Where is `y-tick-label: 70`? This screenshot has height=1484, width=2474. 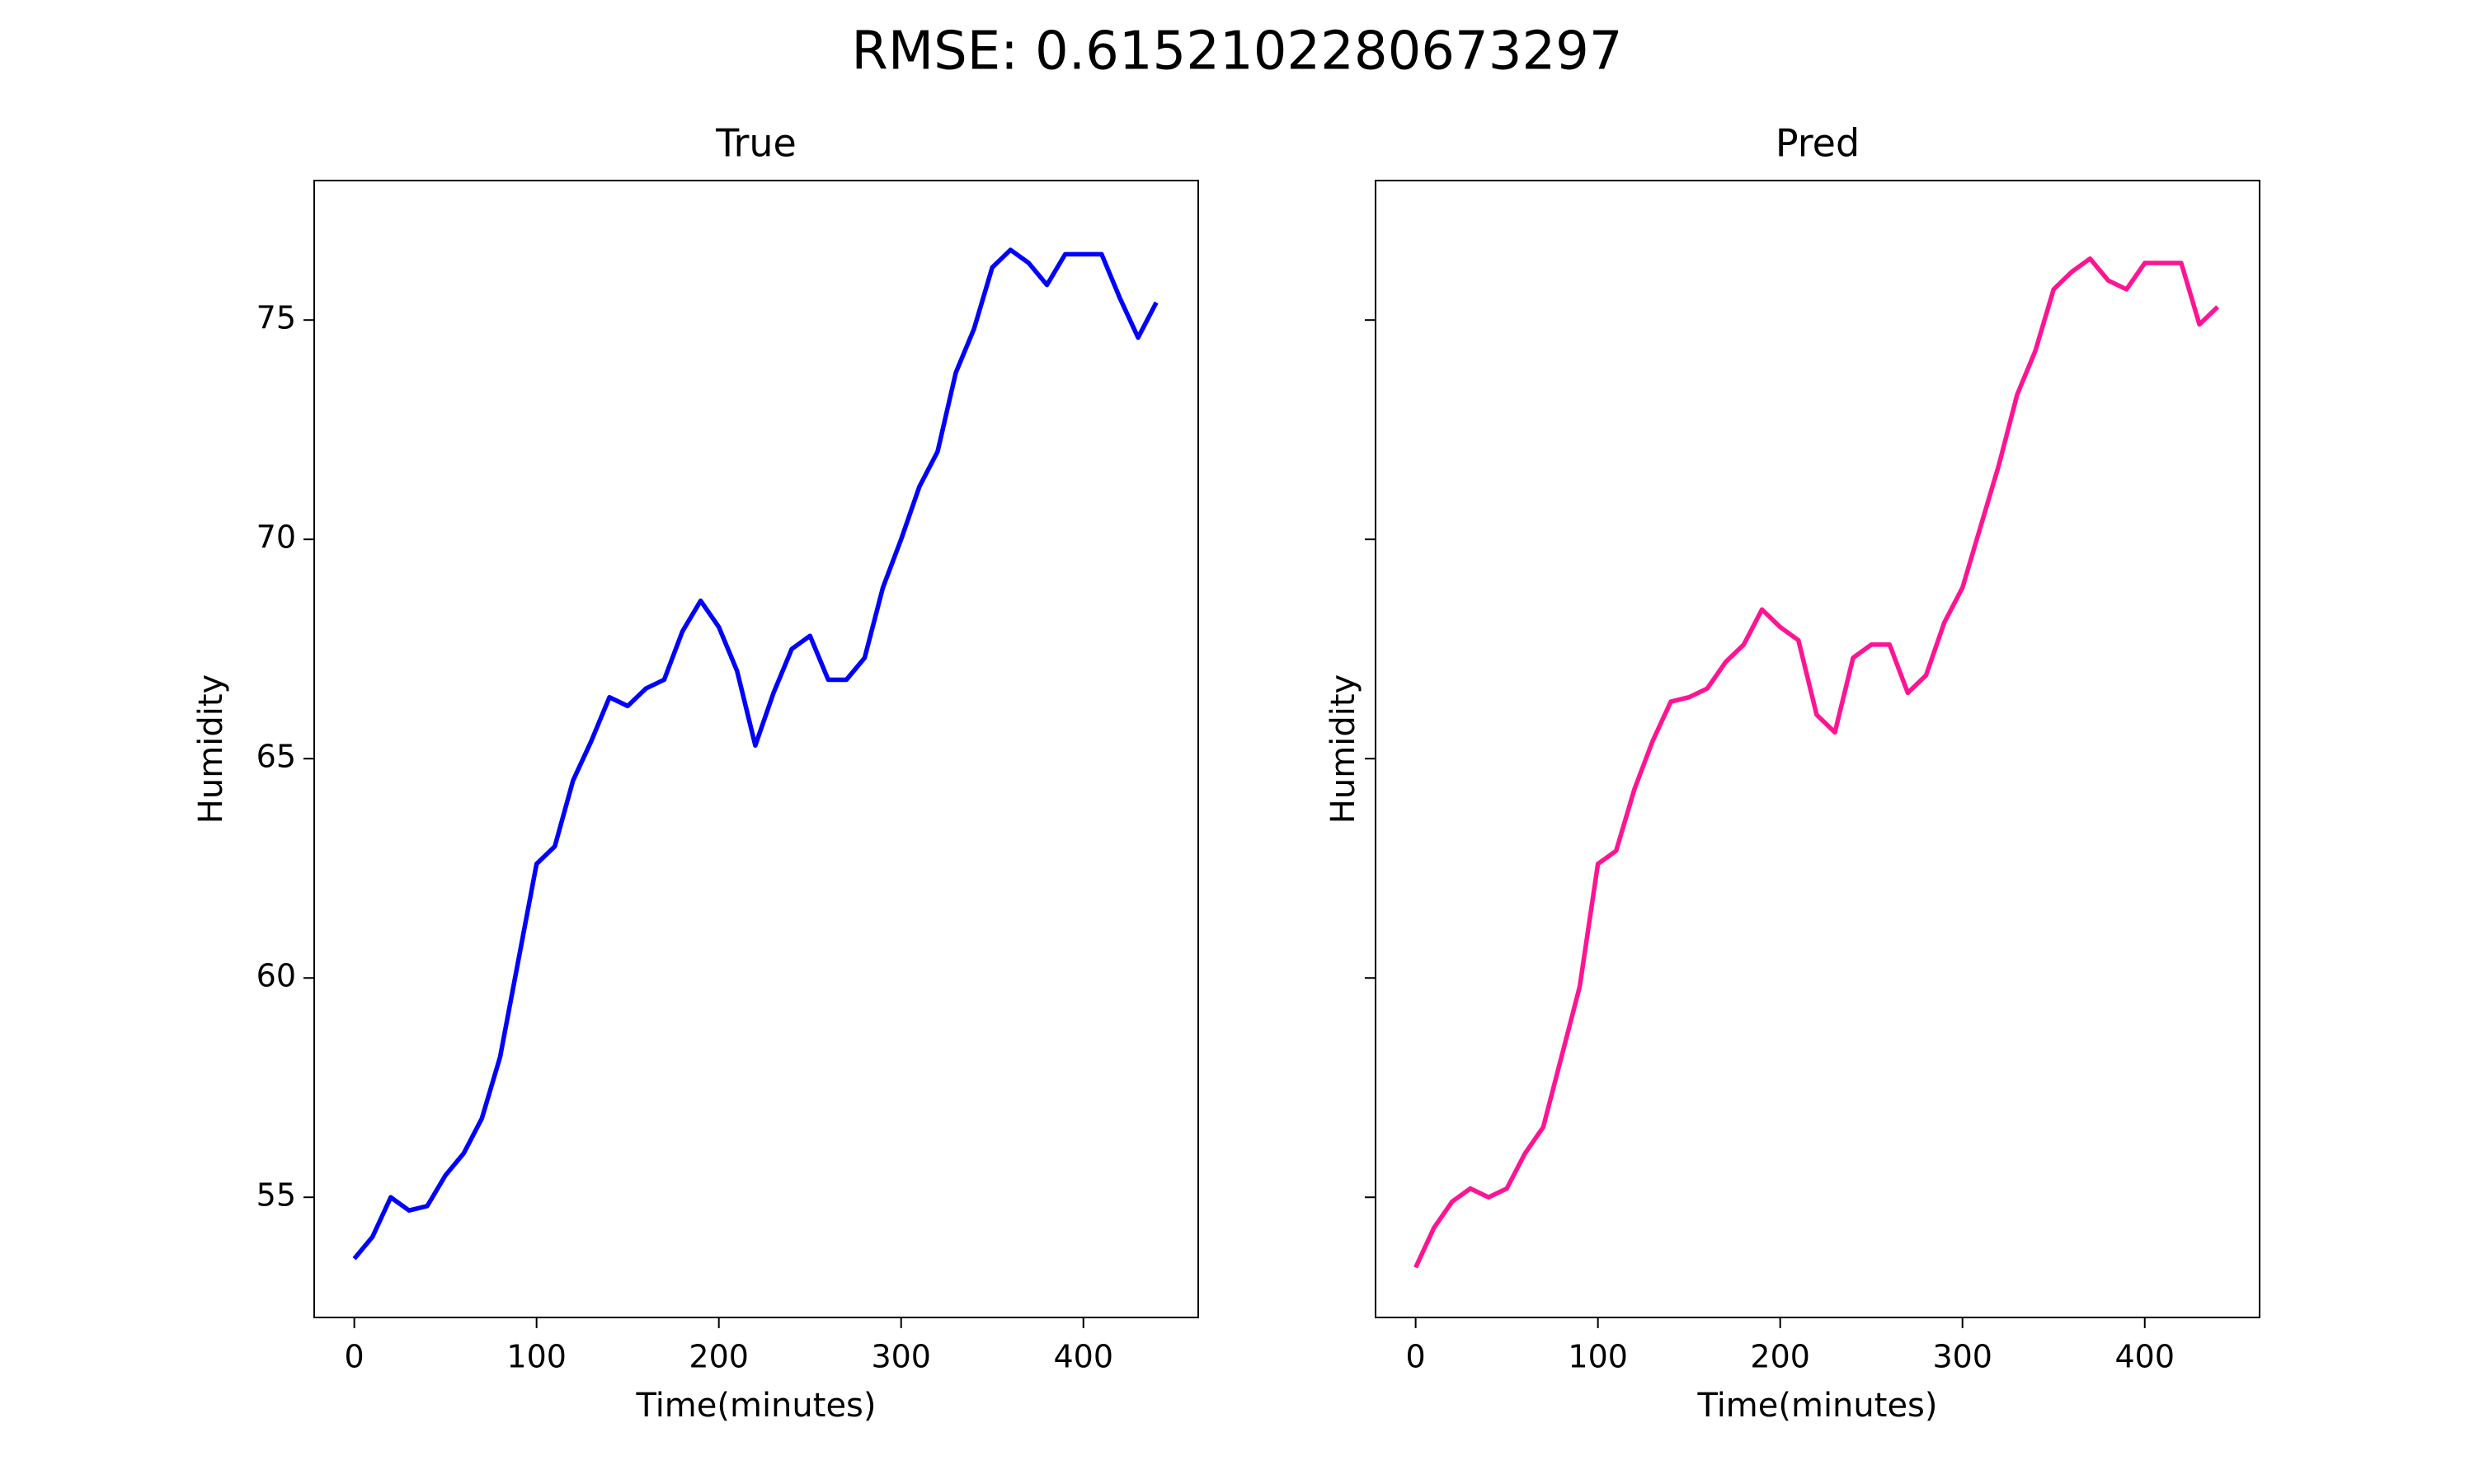
y-tick-label: 70 is located at coordinates (276, 537).